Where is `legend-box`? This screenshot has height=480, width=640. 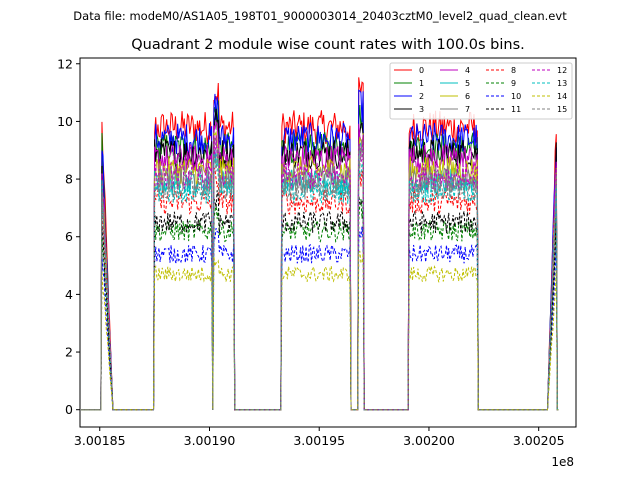
legend-box is located at coordinates (481, 91).